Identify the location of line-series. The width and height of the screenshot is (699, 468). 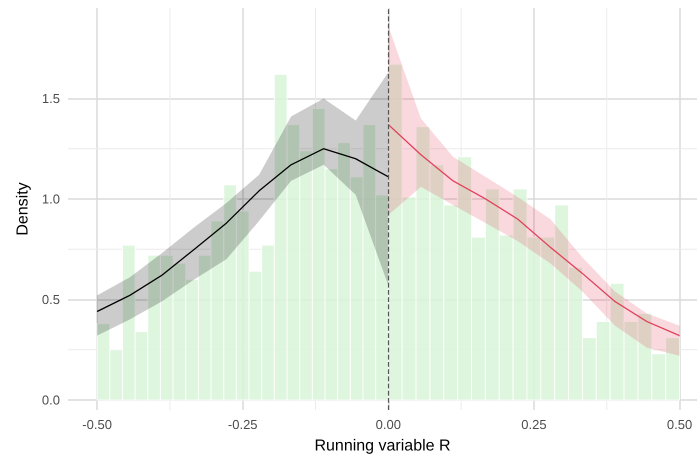
(242, 230).